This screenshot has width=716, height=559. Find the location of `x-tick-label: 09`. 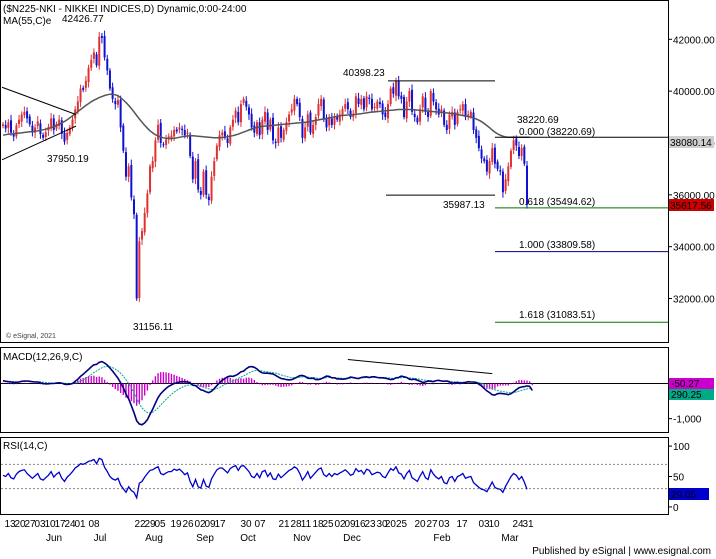

x-tick-label: 09 is located at coordinates (350, 524).